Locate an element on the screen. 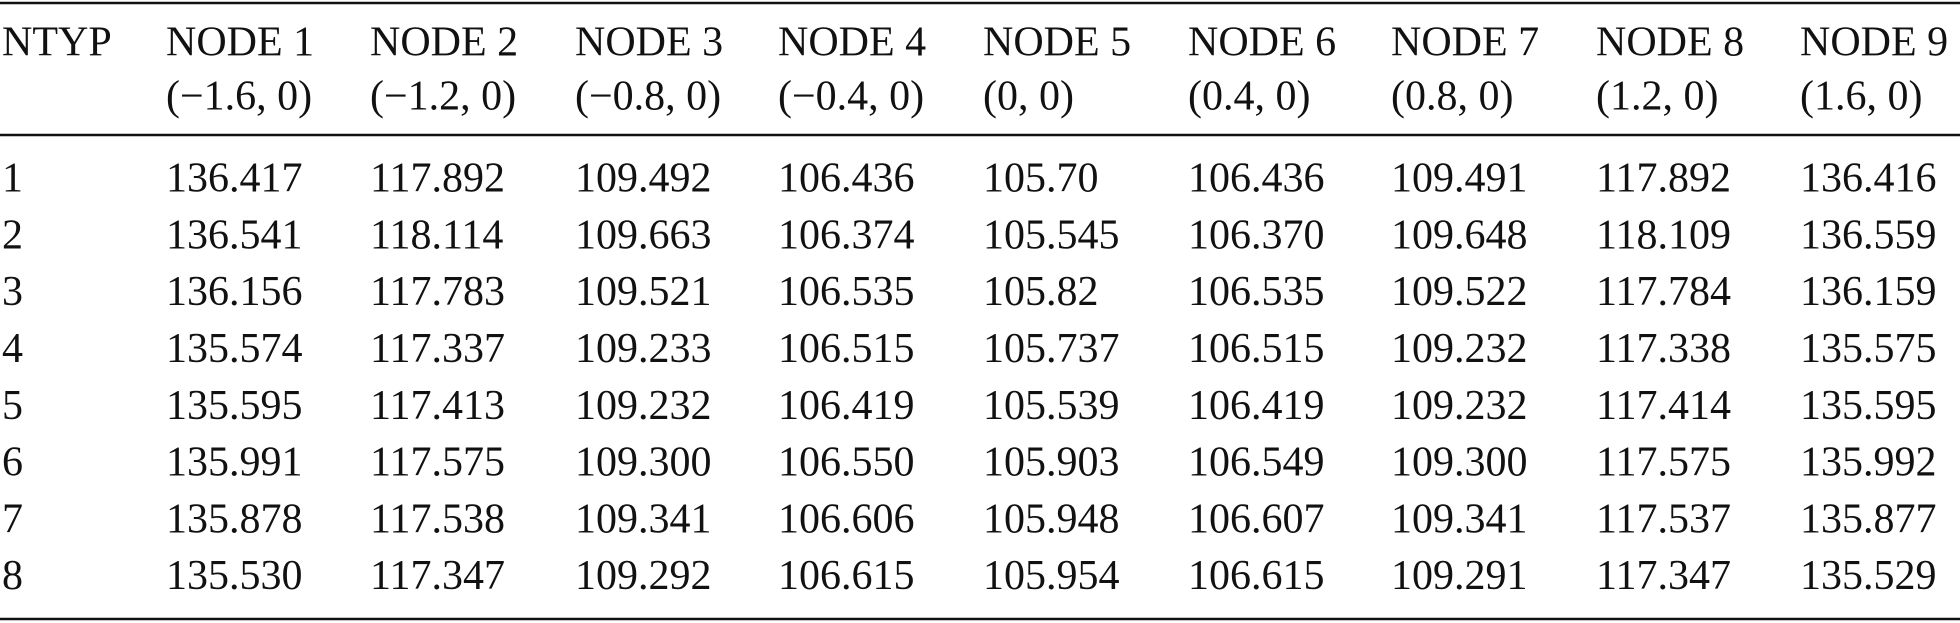 The height and width of the screenshot is (623, 1960). table-cell: 106.549 is located at coordinates (1256, 463).